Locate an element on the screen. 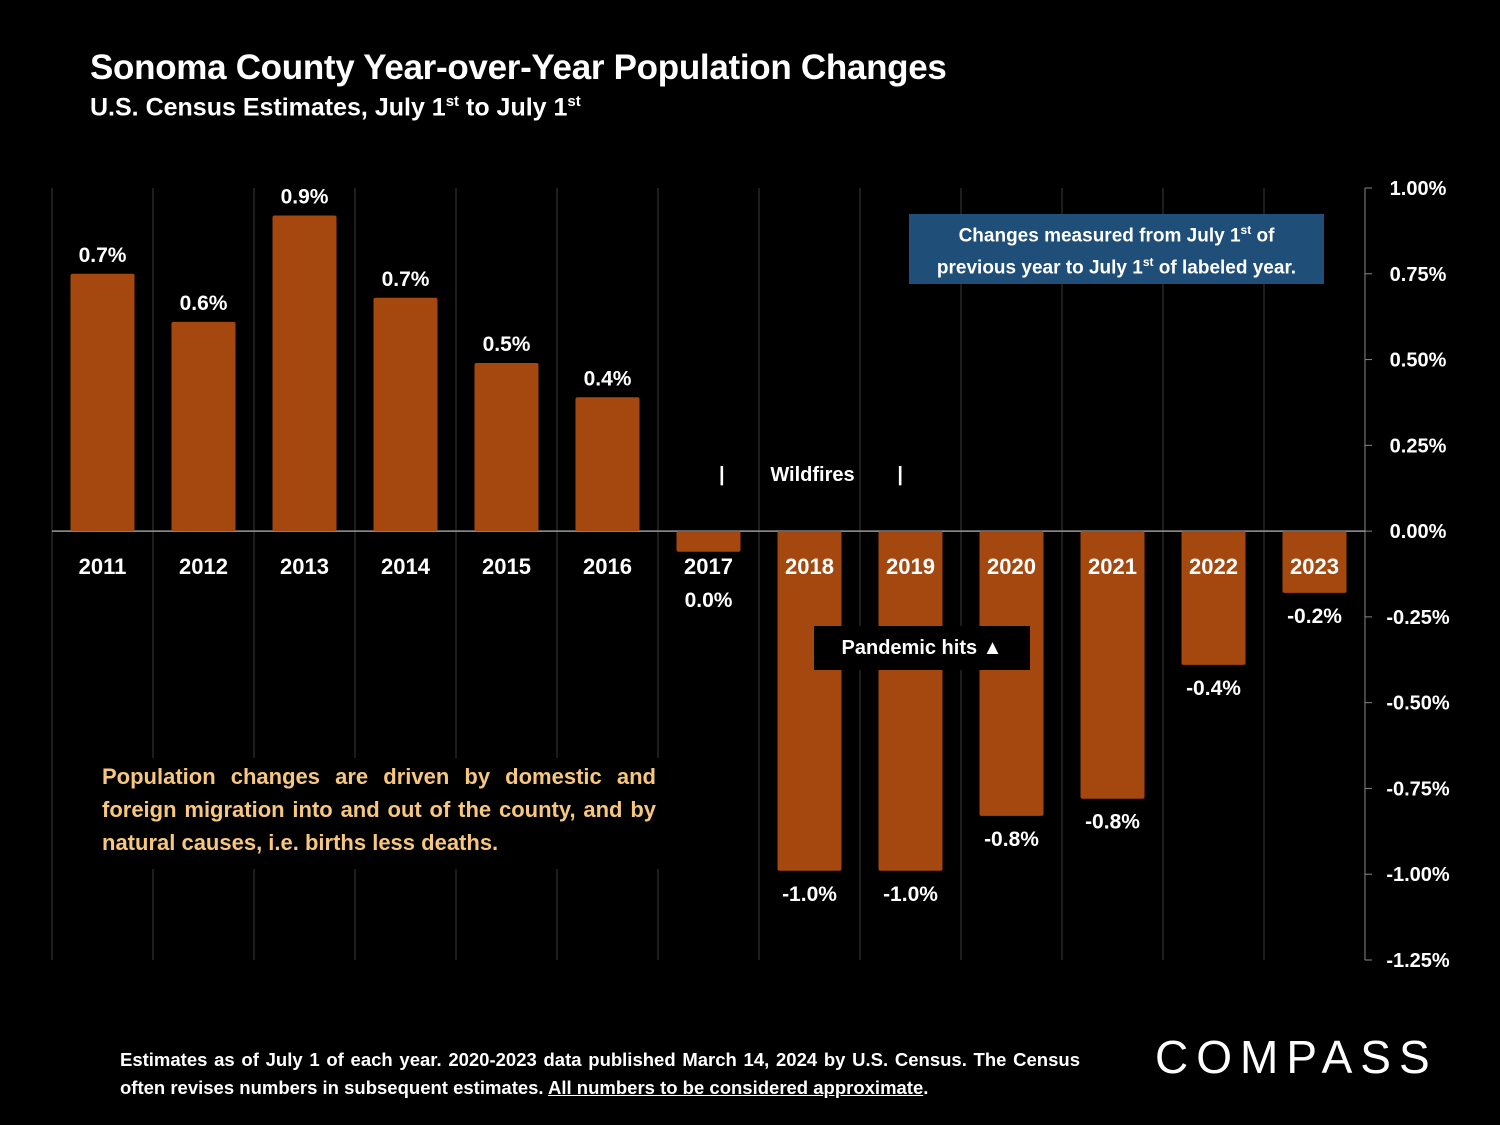  wildfires-annotation: | Wildfires | is located at coordinates (812, 478).